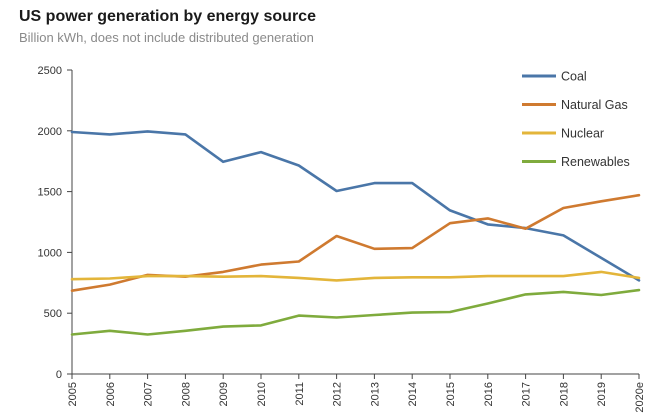  What do you see at coordinates (595, 162) in the screenshot?
I see `legend-label: Renewables` at bounding box center [595, 162].